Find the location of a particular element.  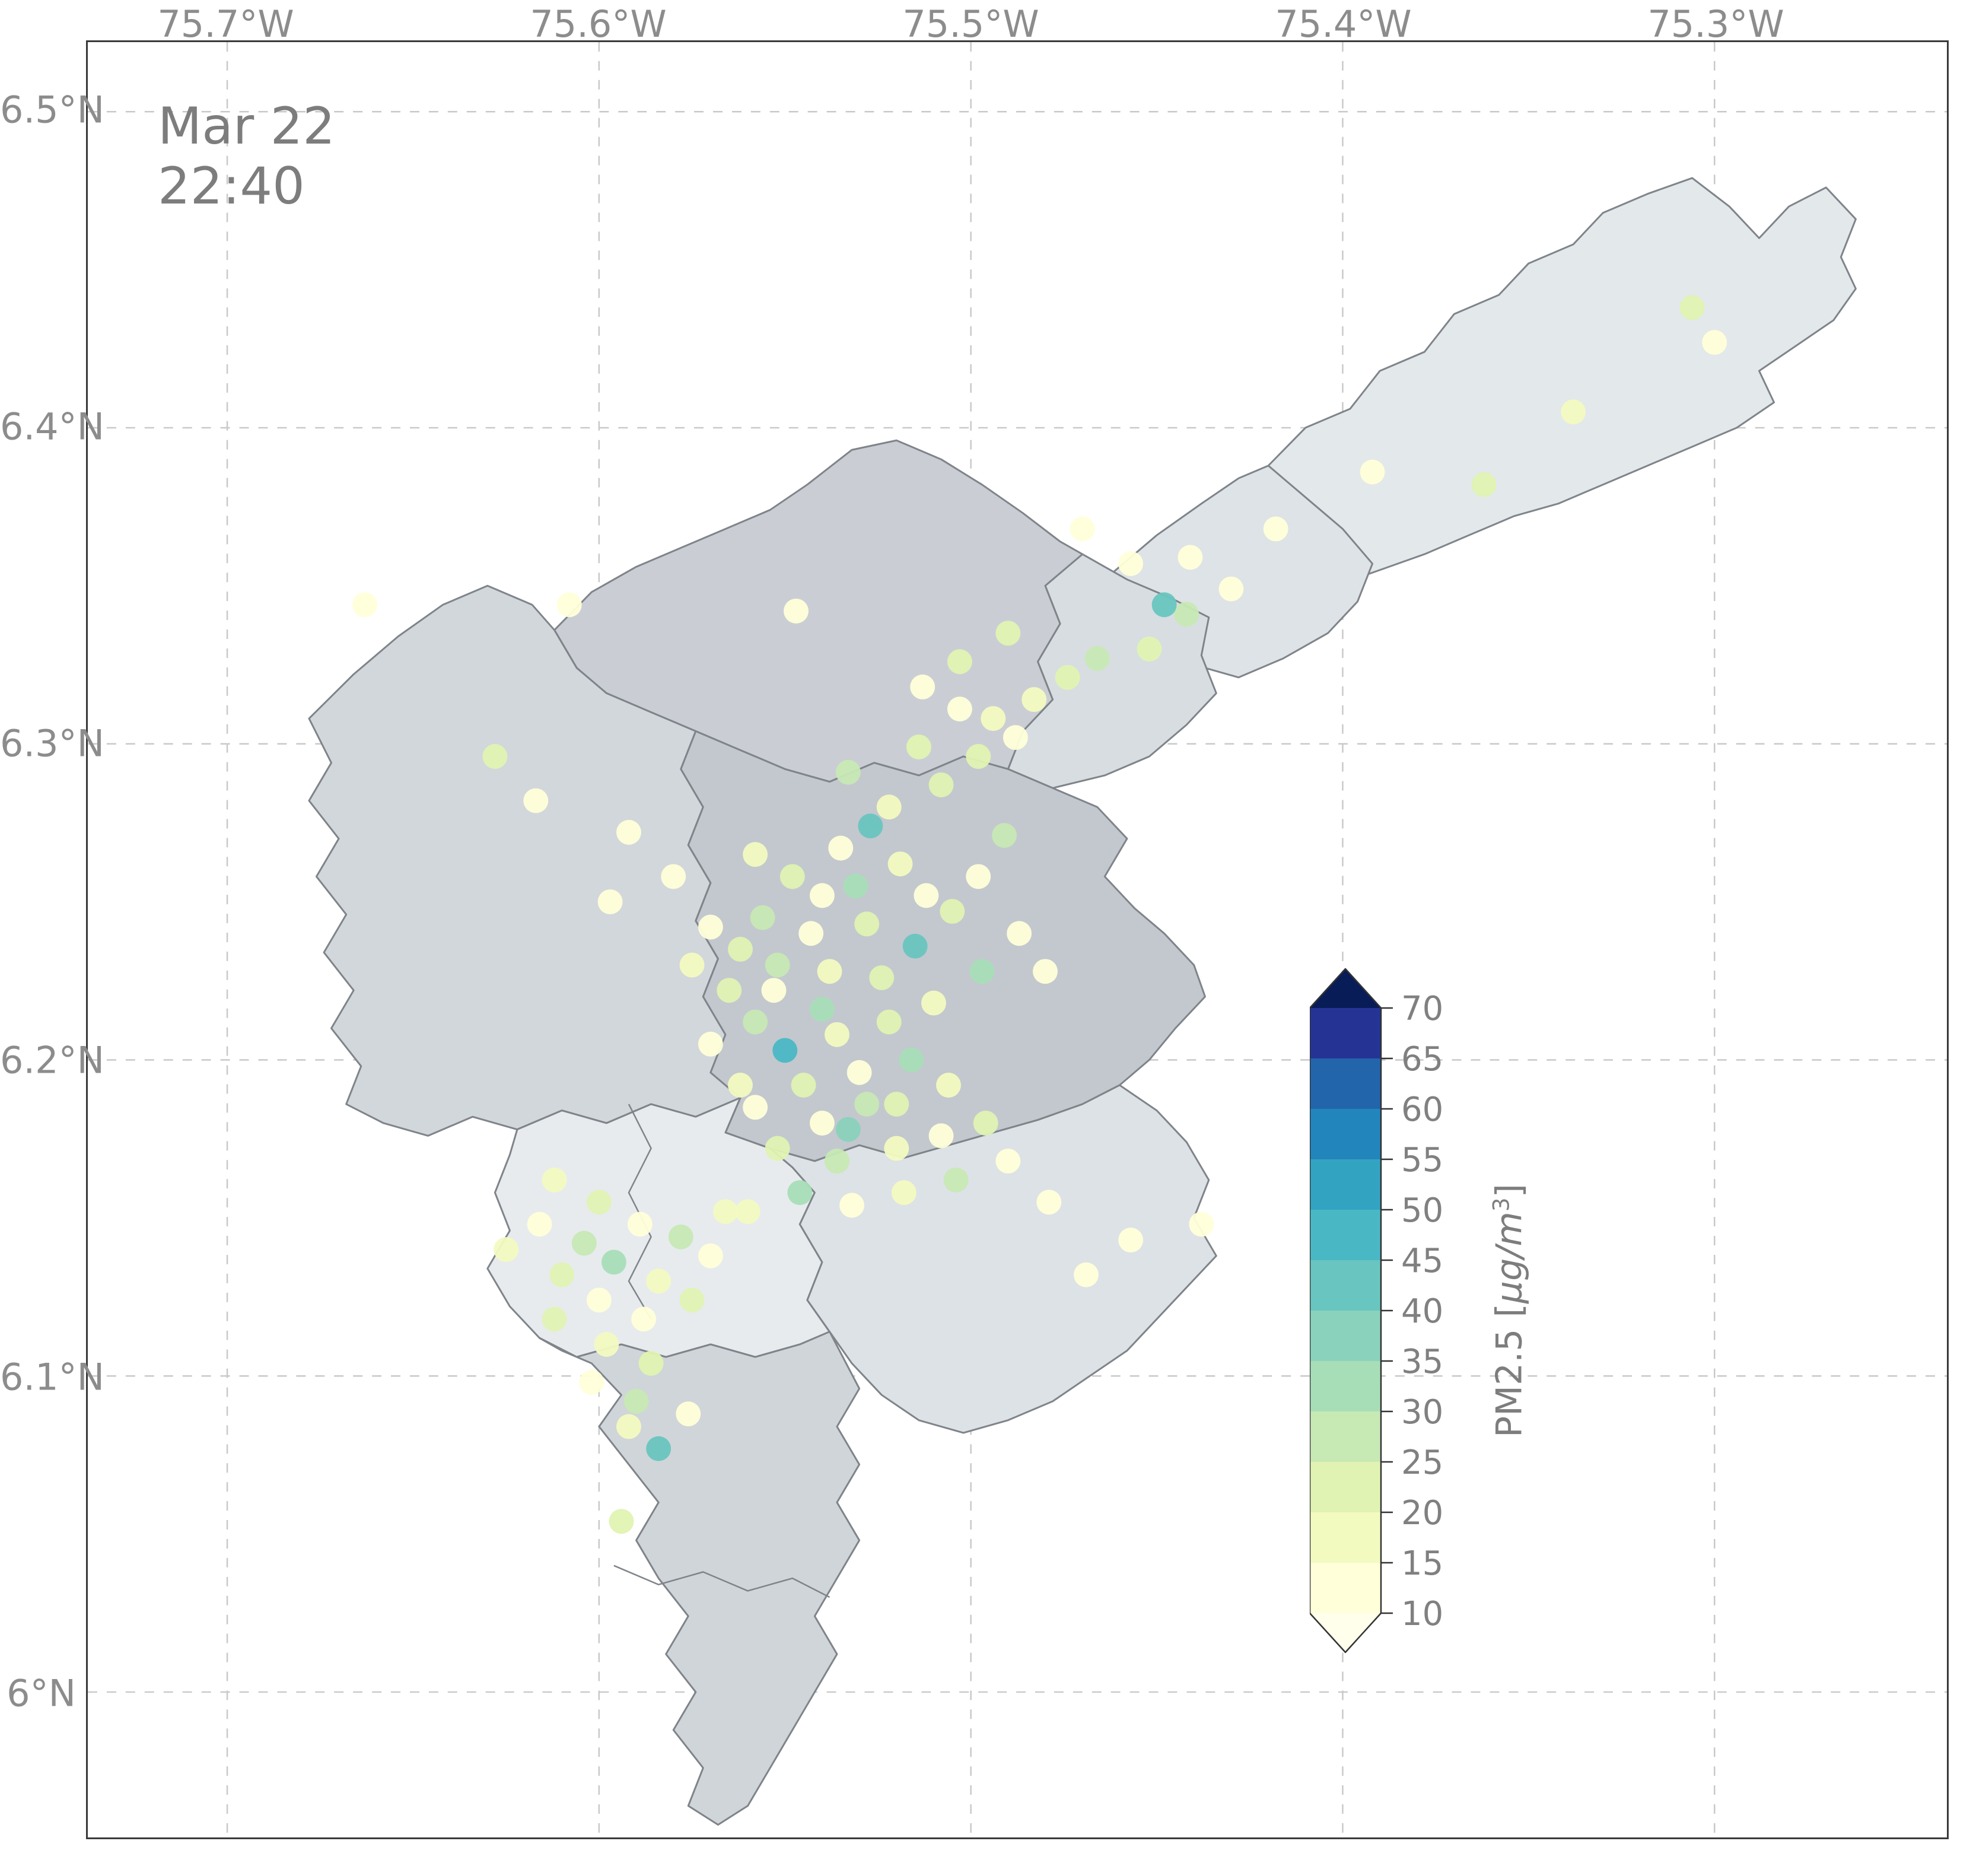

y-tick-label: 6.4°N is located at coordinates (52, 427).